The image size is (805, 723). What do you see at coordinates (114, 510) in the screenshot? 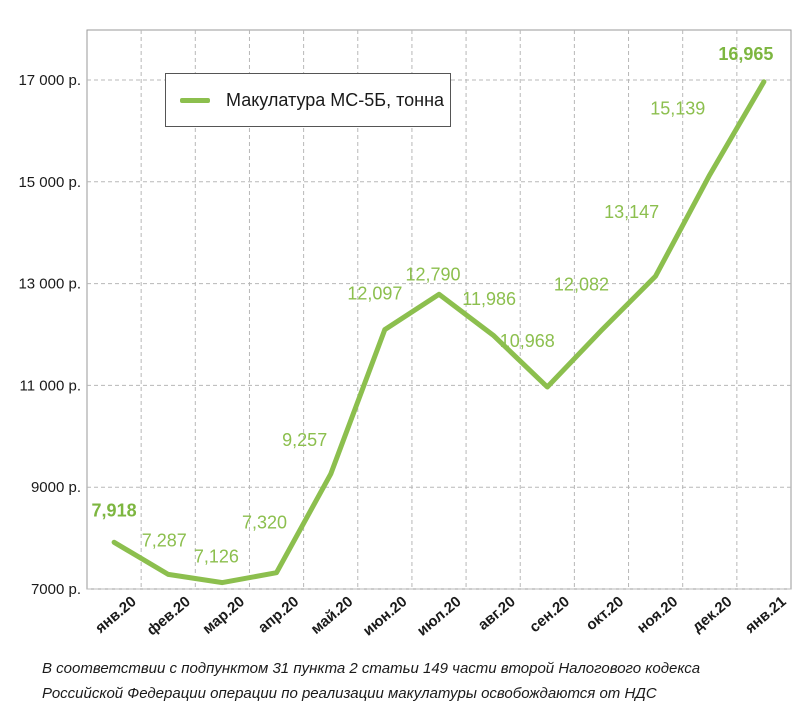
I see `data-label: 7,918` at bounding box center [114, 510].